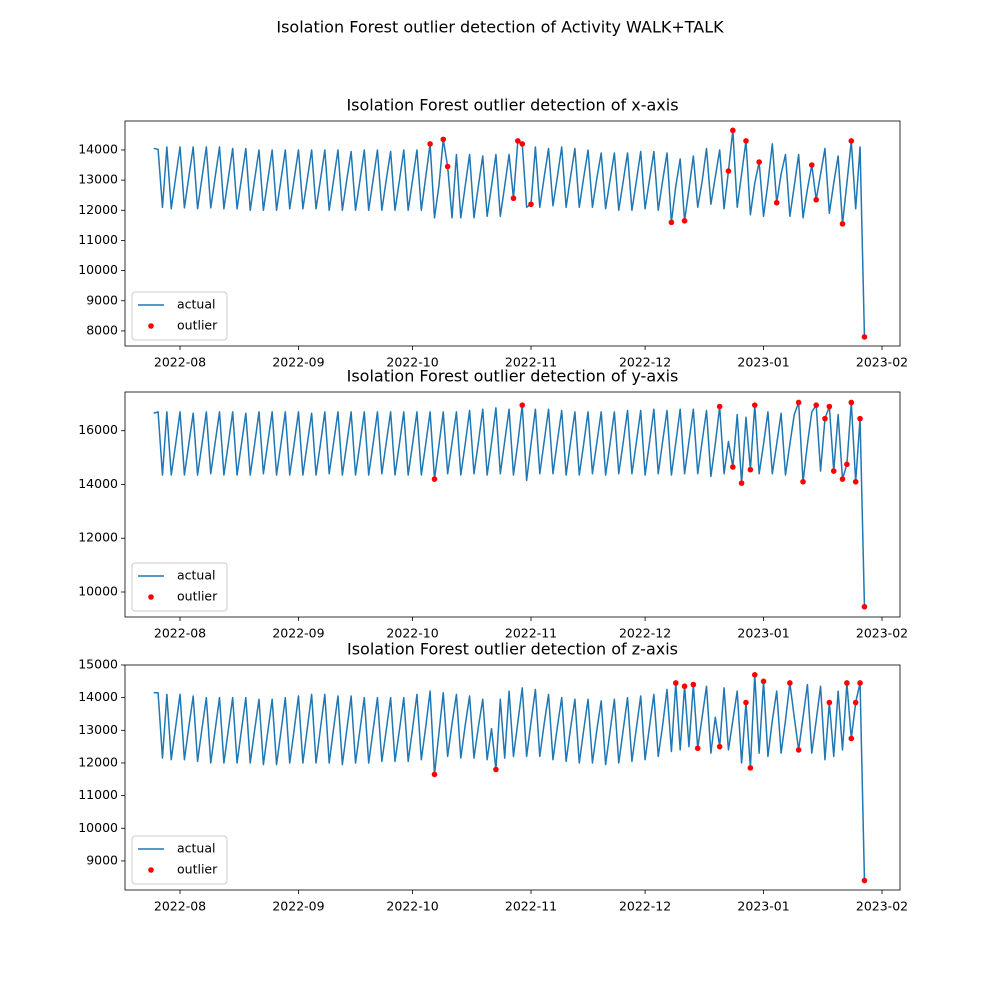 The width and height of the screenshot is (1000, 1000). Describe the element at coordinates (645, 362) in the screenshot. I see `x-tick-label: 2022-12` at that location.